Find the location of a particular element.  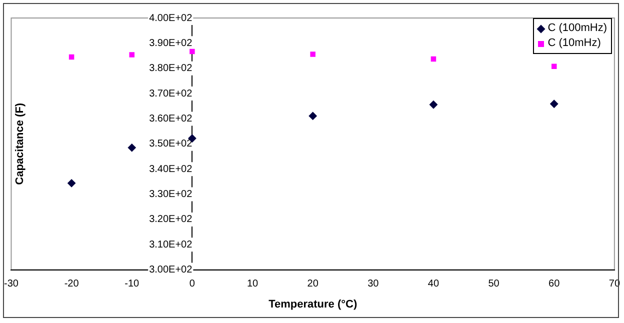

x-tick-label: 60 is located at coordinates (554, 284).